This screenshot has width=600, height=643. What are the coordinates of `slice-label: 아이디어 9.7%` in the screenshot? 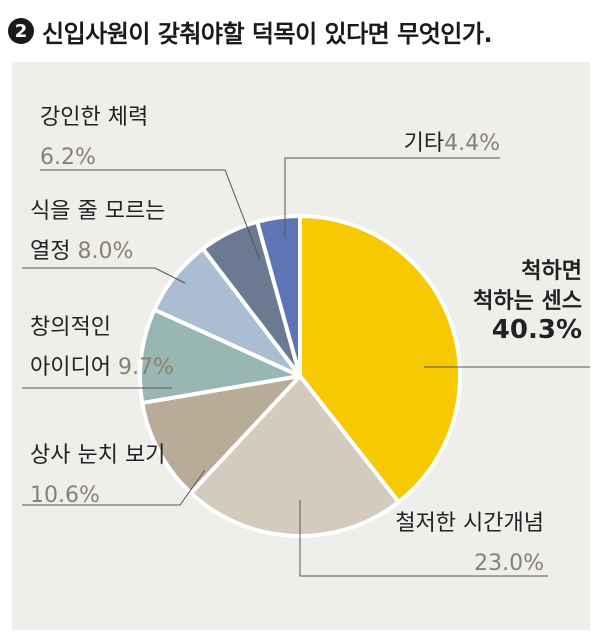 It's located at (102, 367).